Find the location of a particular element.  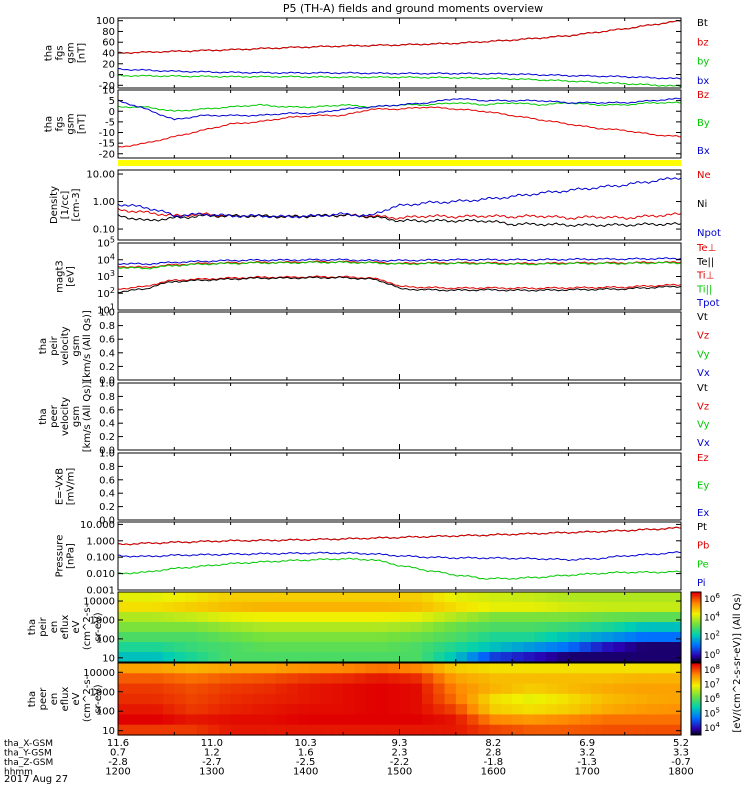

legend-entry: Ez is located at coordinates (703, 458).